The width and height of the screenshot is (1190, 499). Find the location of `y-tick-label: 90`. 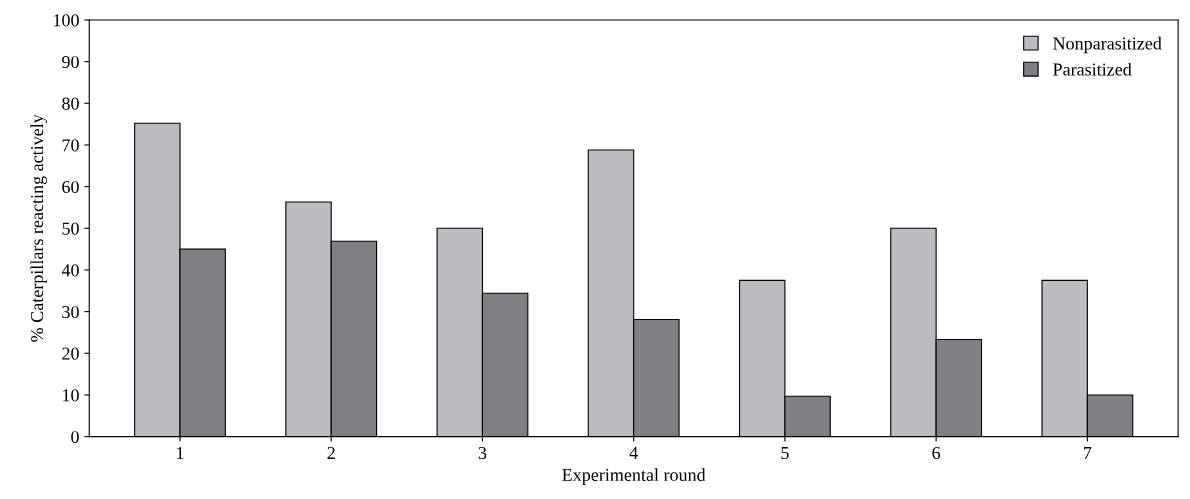

y-tick-label: 90 is located at coordinates (70, 62).